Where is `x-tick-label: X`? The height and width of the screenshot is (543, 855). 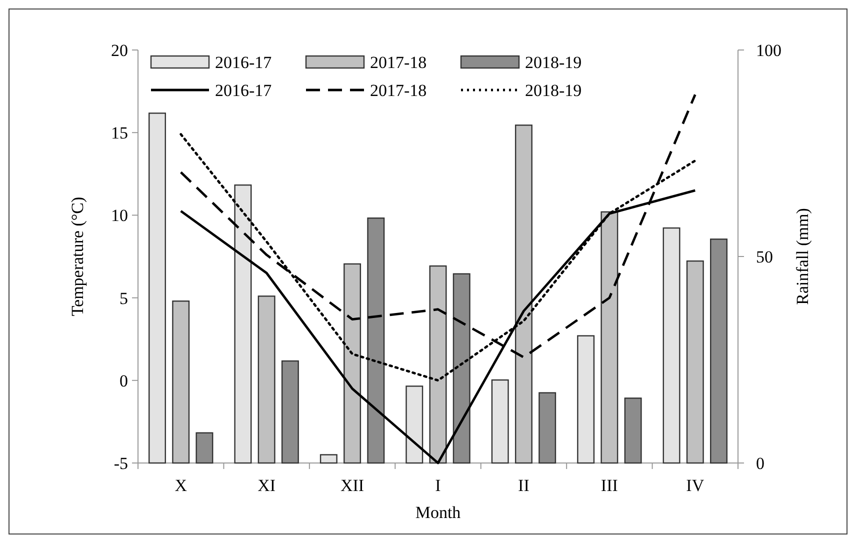 x-tick-label: X is located at coordinates (180, 485).